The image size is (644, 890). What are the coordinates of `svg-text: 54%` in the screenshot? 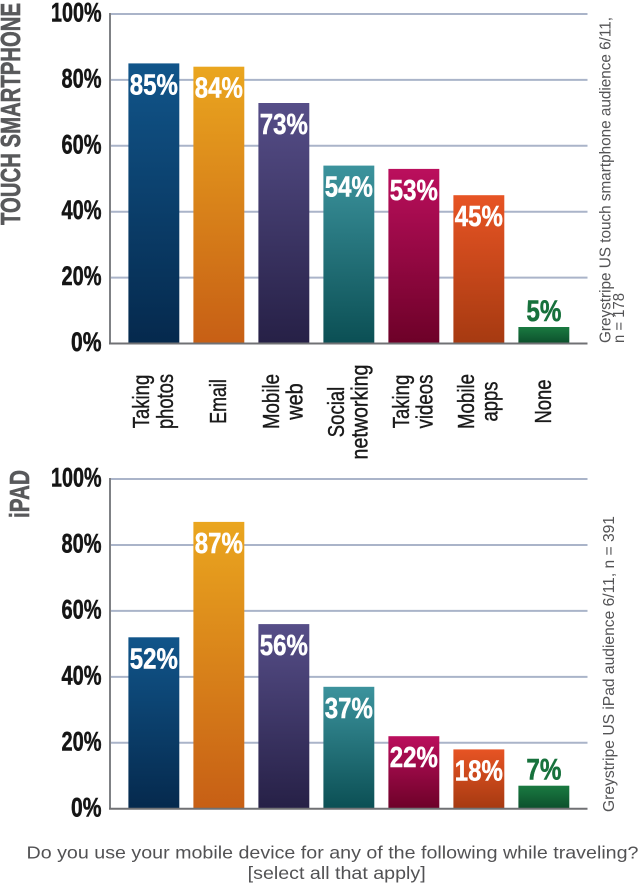 It's located at (349, 188).